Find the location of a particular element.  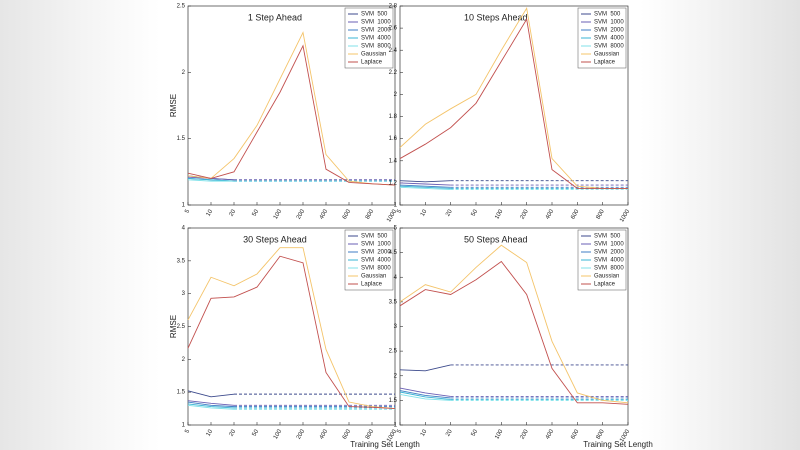

y-tick-label: 2.8 is located at coordinates (393, 7).